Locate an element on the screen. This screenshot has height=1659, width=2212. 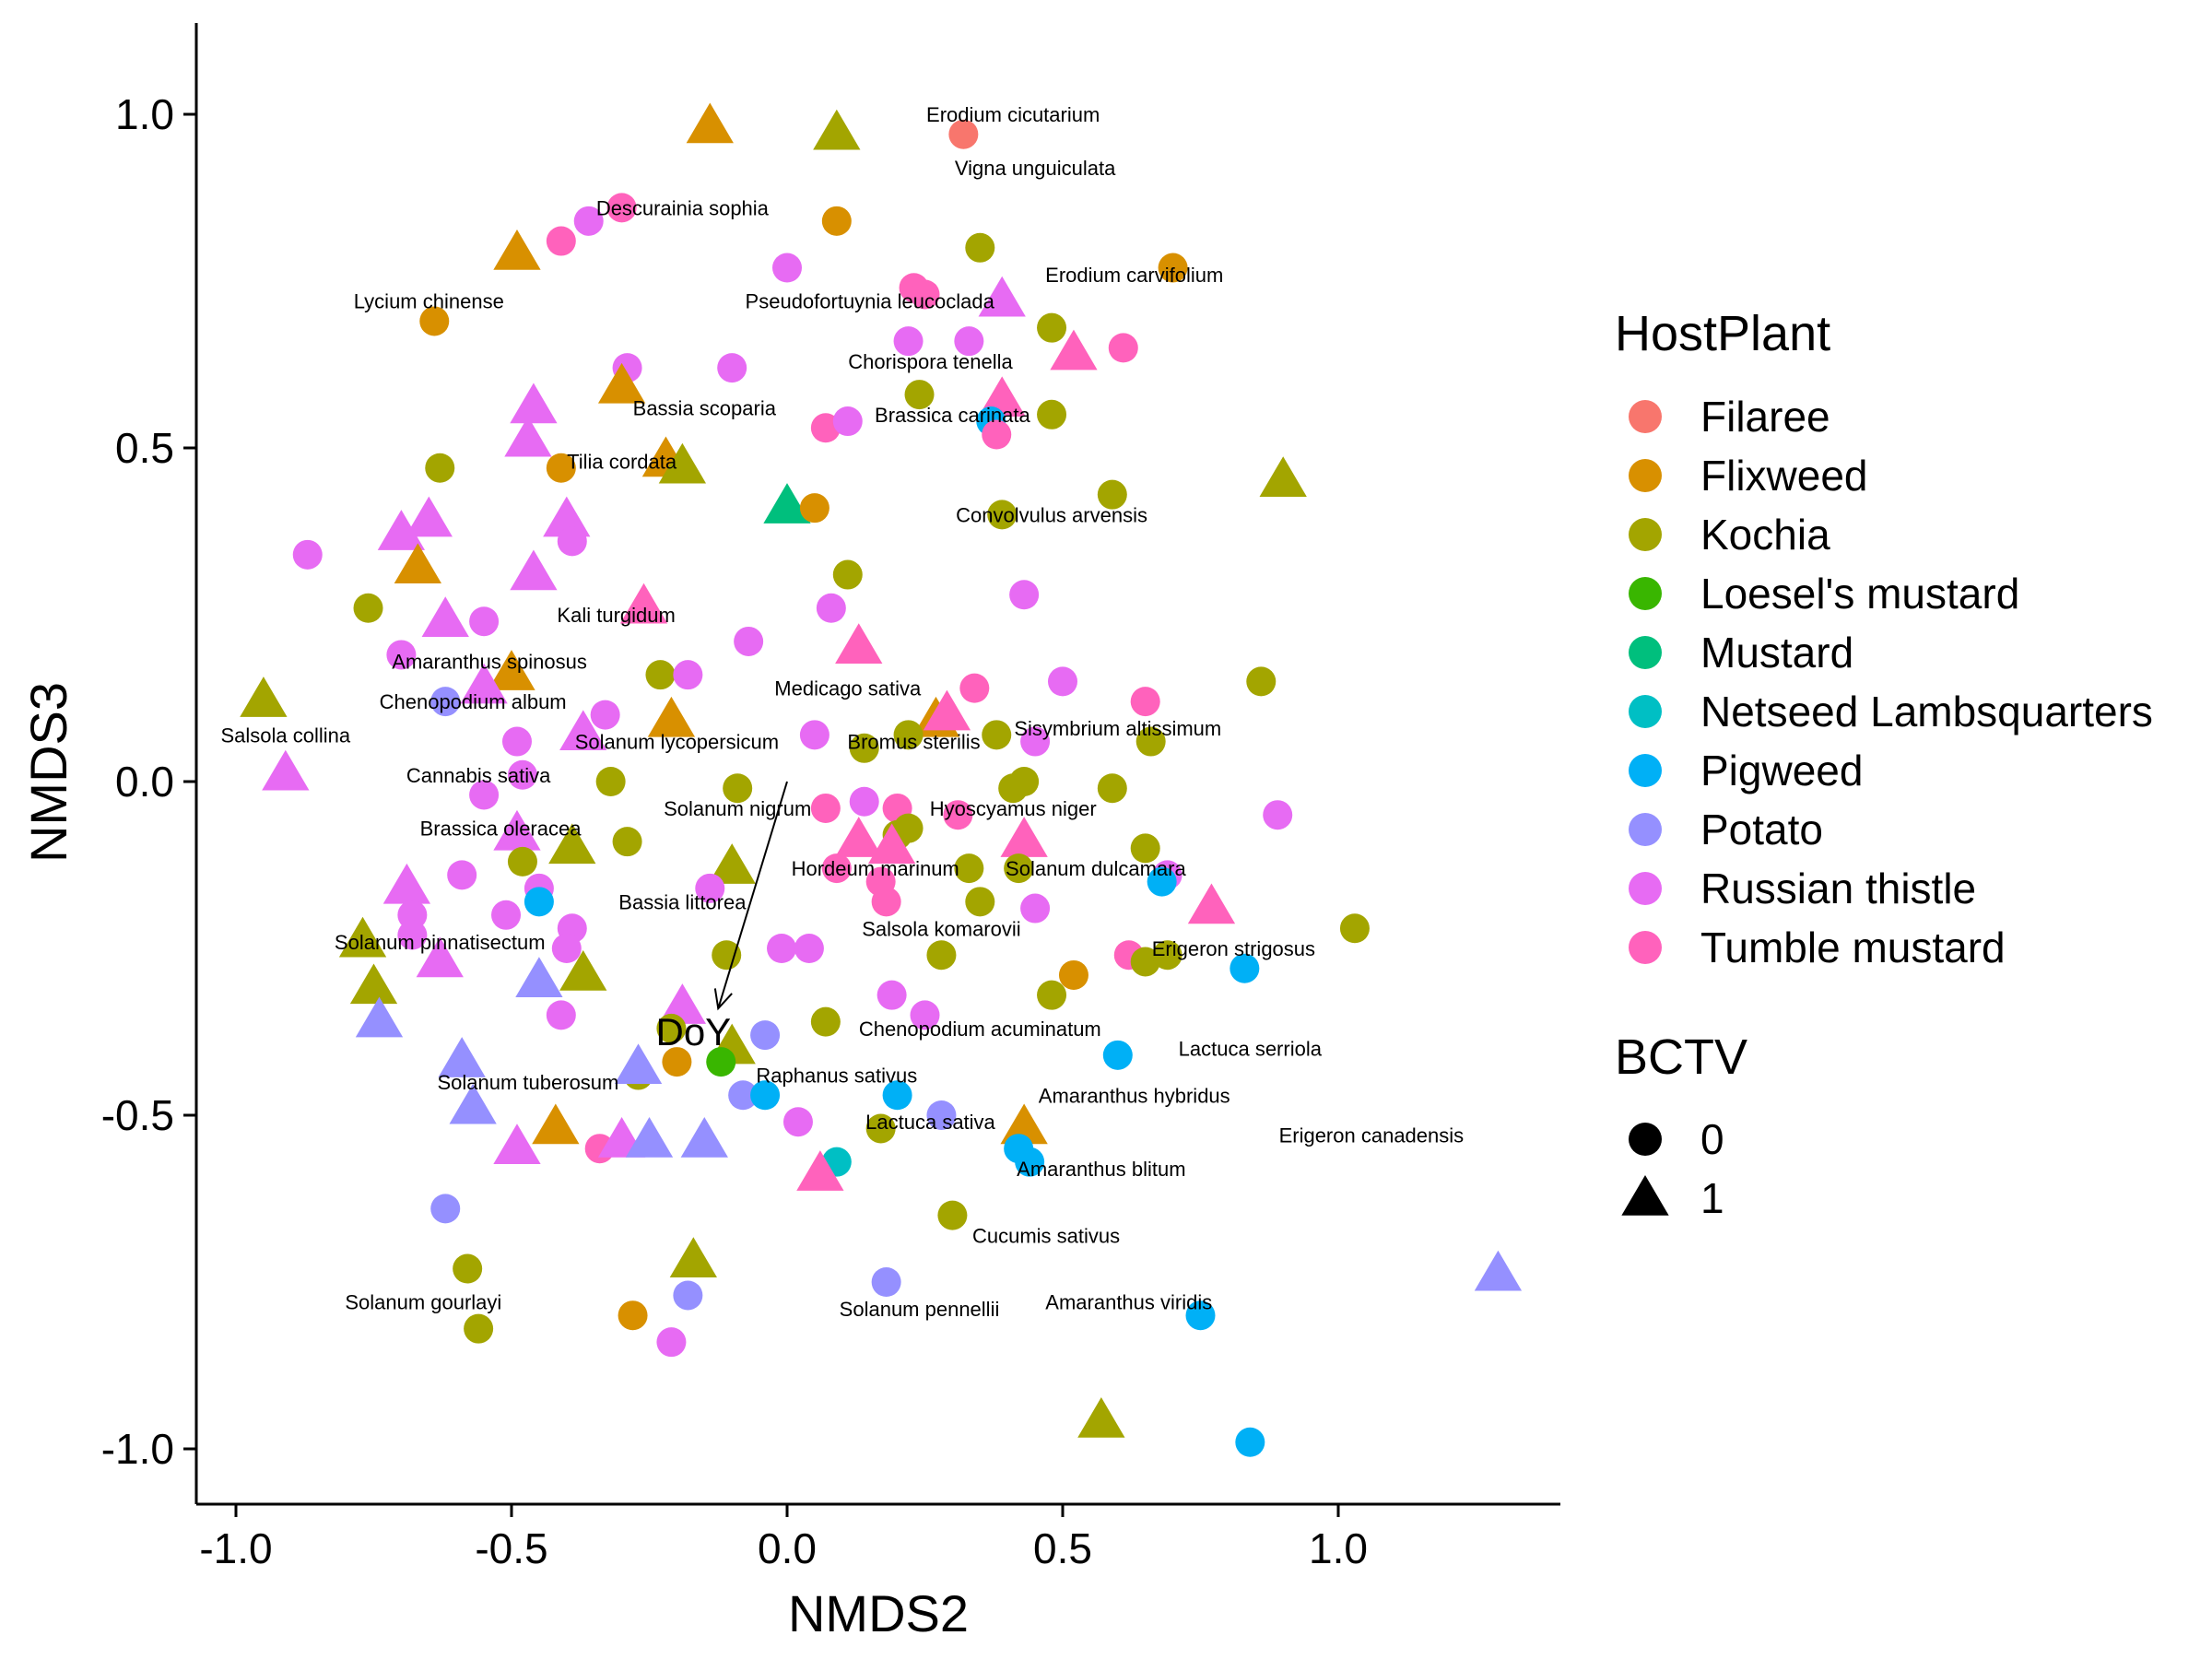
legend-label-bctv-0: 0 is located at coordinates (1712, 1139).